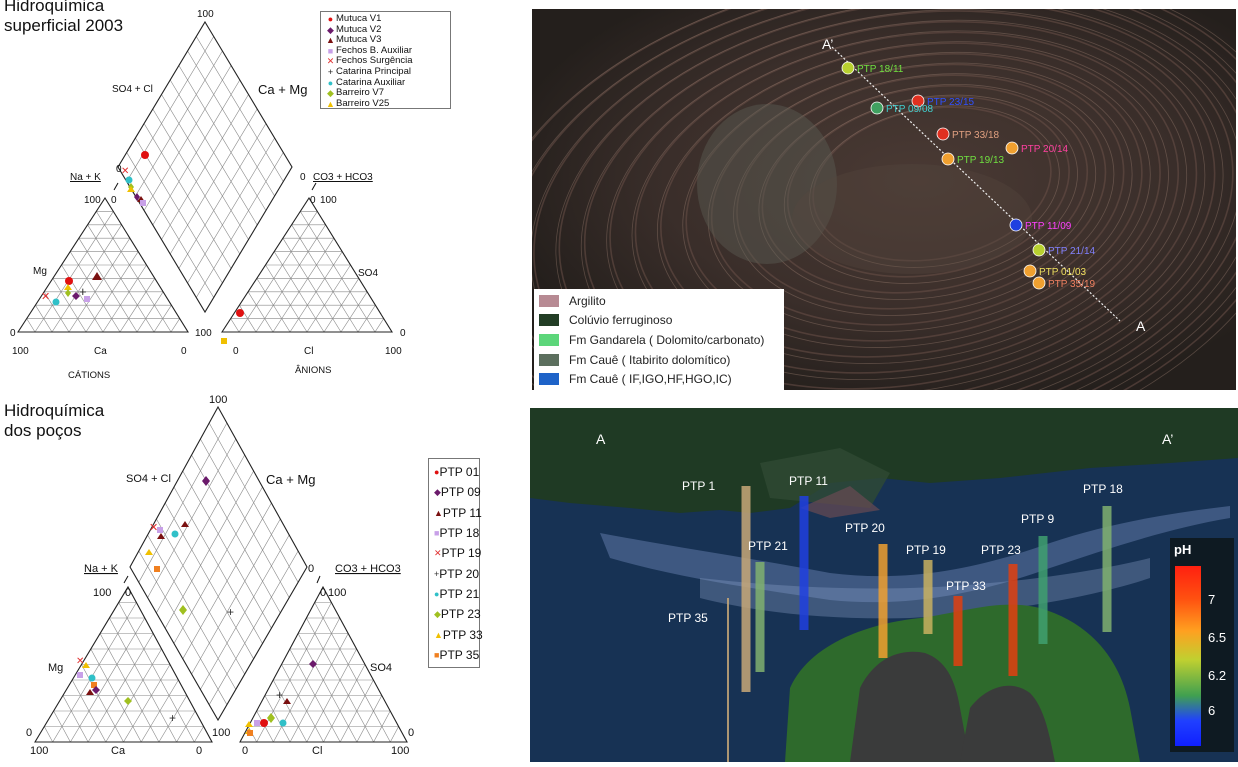 The height and width of the screenshot is (767, 1238). I want to click on tick-100-d: 100, so click(20, 351).